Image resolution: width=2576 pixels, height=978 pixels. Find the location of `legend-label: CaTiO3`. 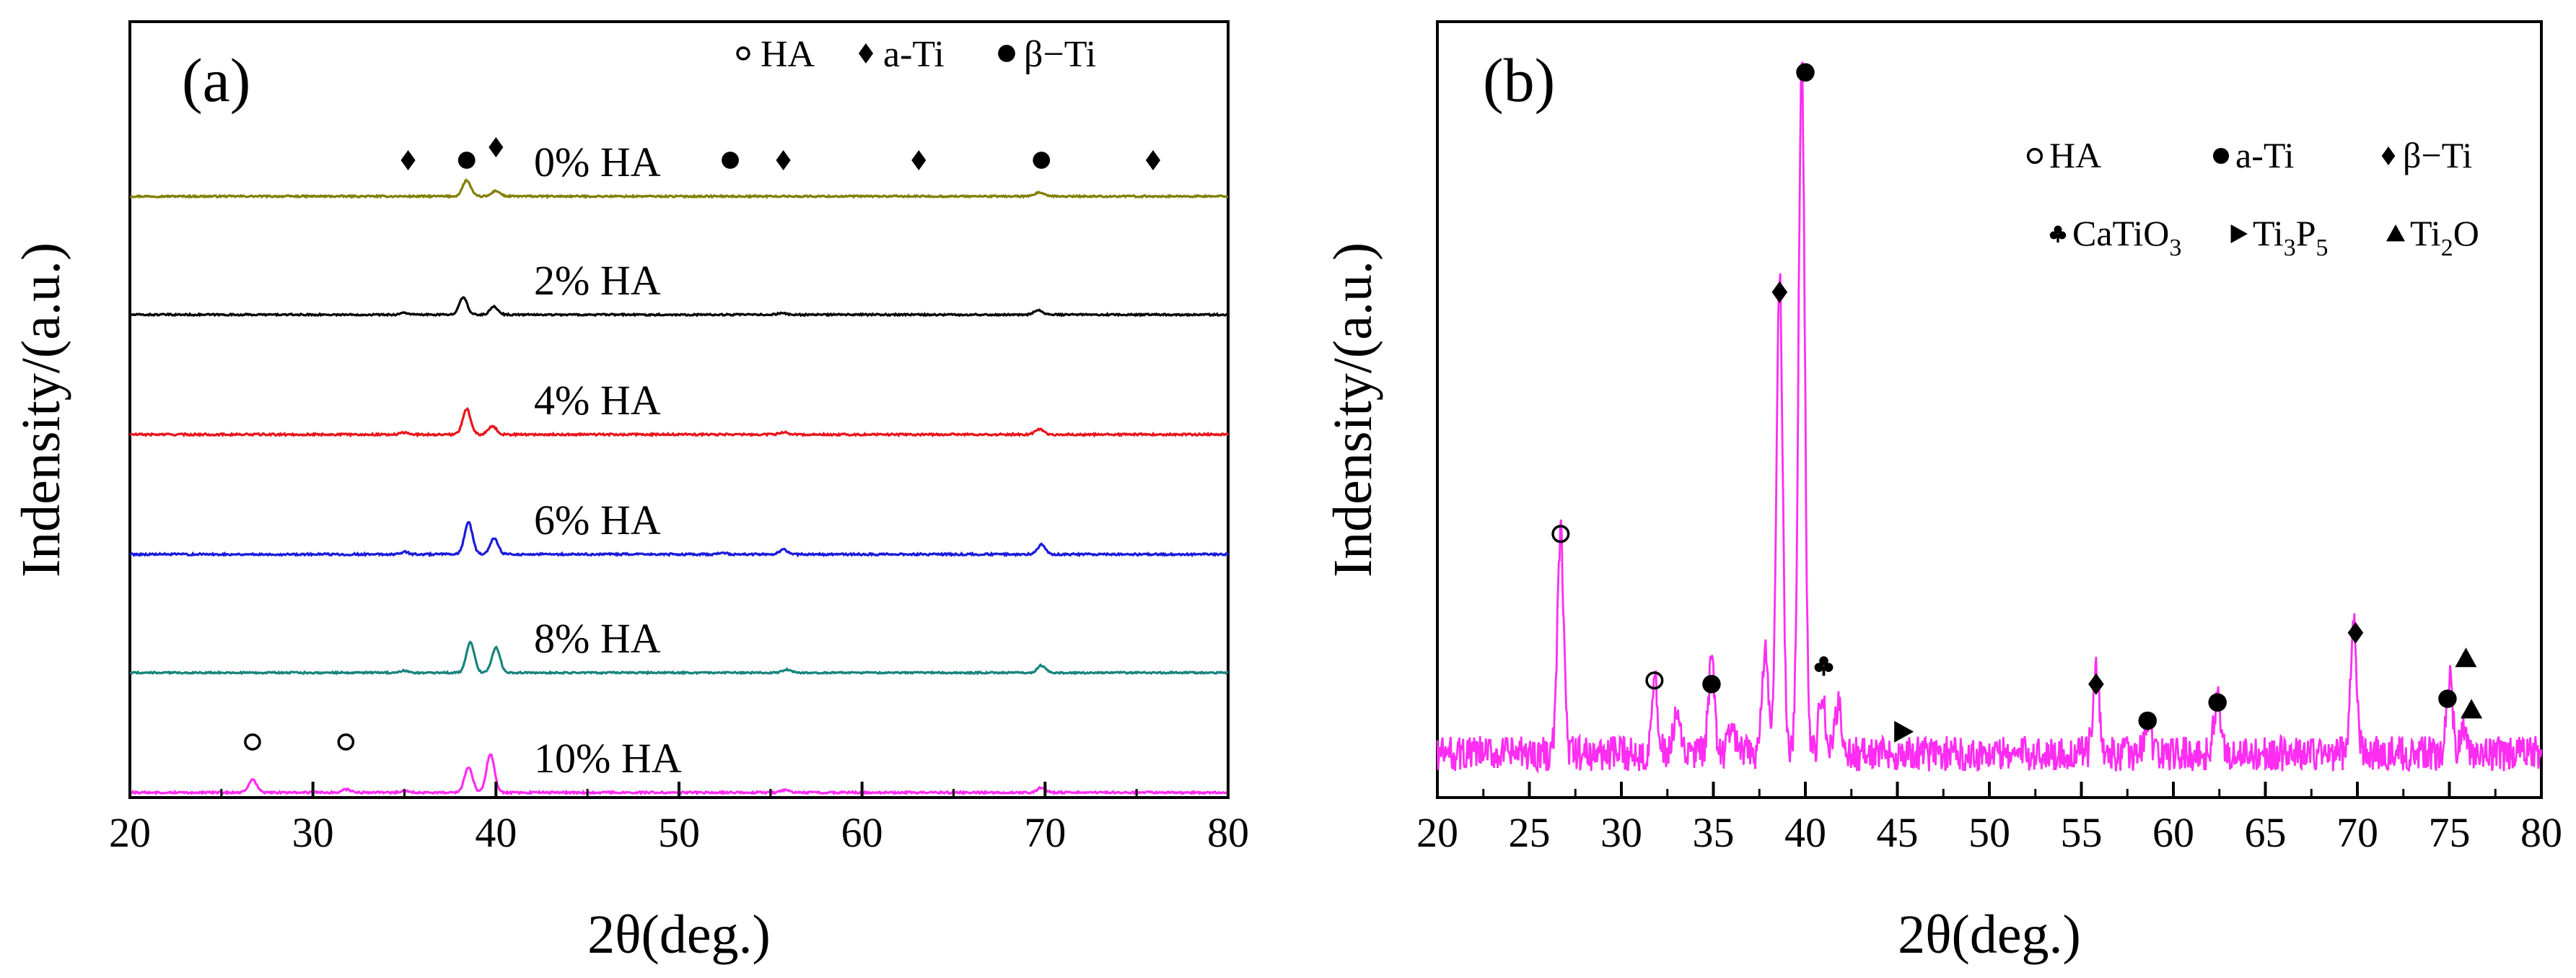

legend-label: CaTiO3 is located at coordinates (2126, 237).